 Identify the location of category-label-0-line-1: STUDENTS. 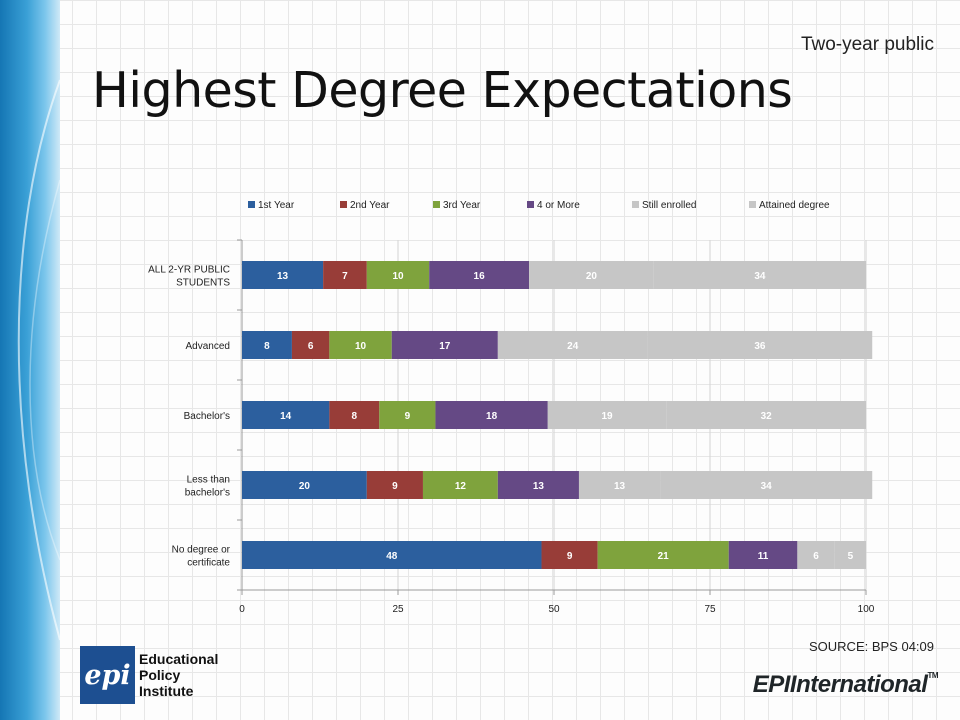
(203, 283).